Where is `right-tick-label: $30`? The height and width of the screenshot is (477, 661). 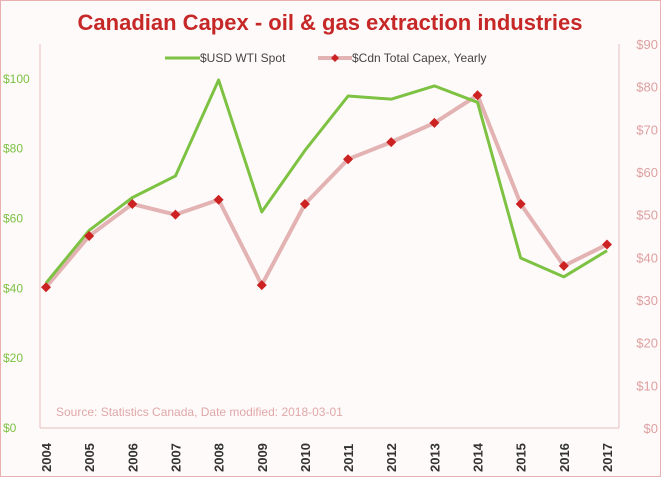
right-tick-label: $30 is located at coordinates (647, 300).